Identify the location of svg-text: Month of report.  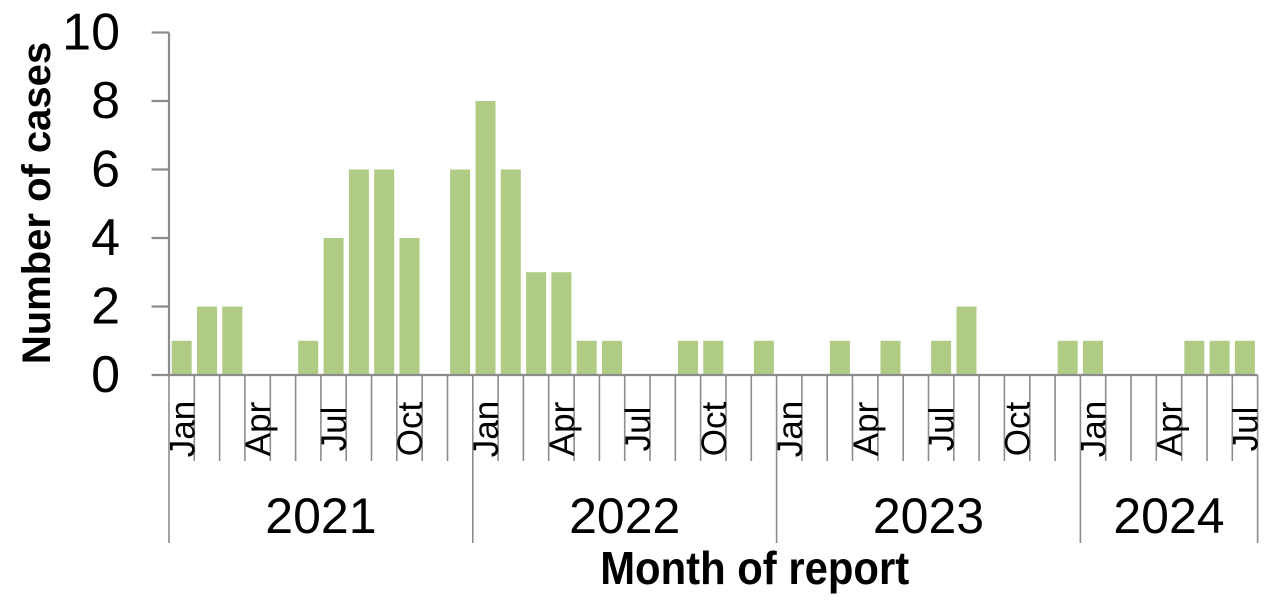
(754, 568).